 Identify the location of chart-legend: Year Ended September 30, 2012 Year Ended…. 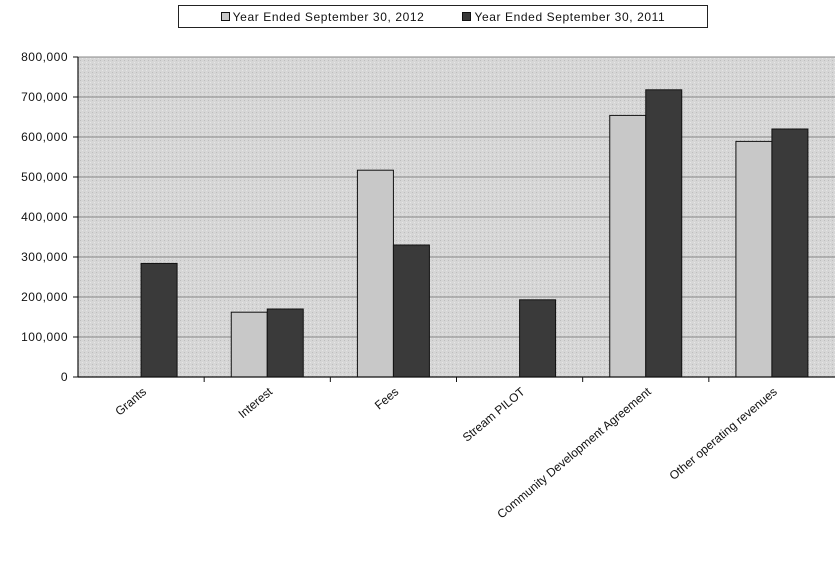
(443, 16).